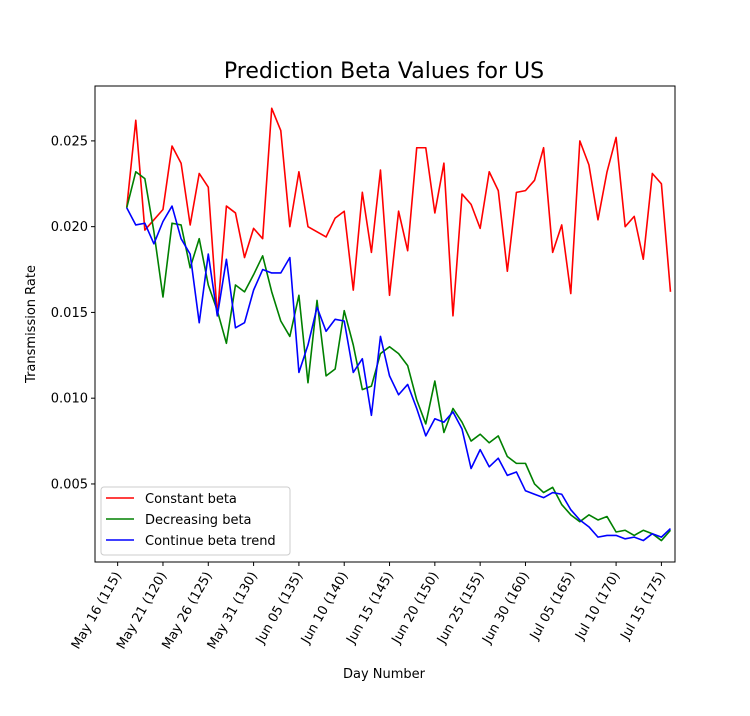 This screenshot has width=750, height=716. Describe the element at coordinates (191, 499) in the screenshot. I see `legend-label-constant-beta: Constant beta` at that location.